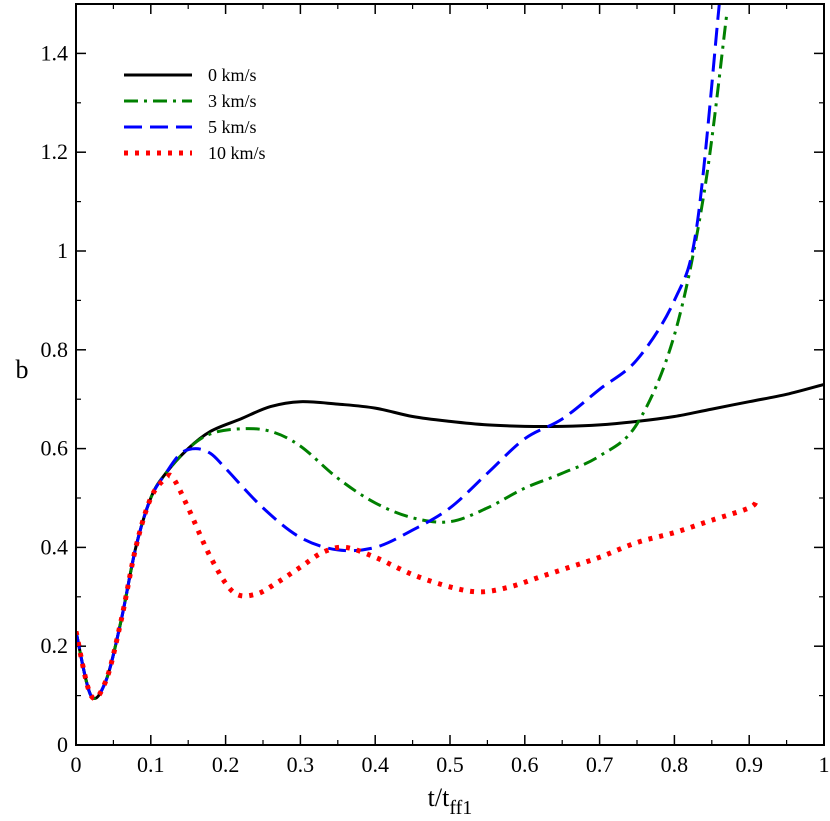 The image size is (830, 821). Describe the element at coordinates (232, 127) in the screenshot. I see `legend-label: 5 km/s` at that location.